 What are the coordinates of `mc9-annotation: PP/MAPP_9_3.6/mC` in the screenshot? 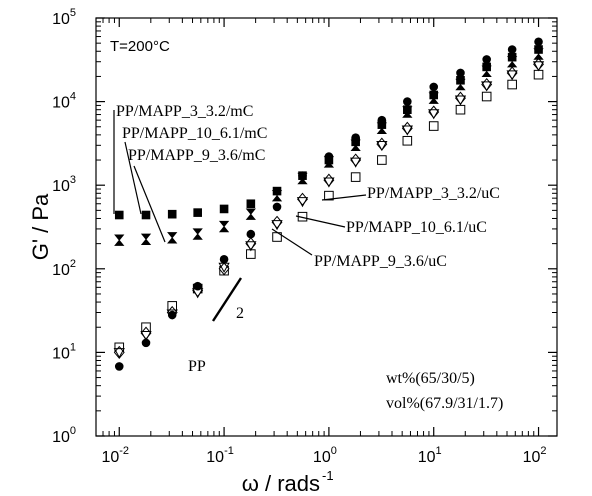 It's located at (196, 155).